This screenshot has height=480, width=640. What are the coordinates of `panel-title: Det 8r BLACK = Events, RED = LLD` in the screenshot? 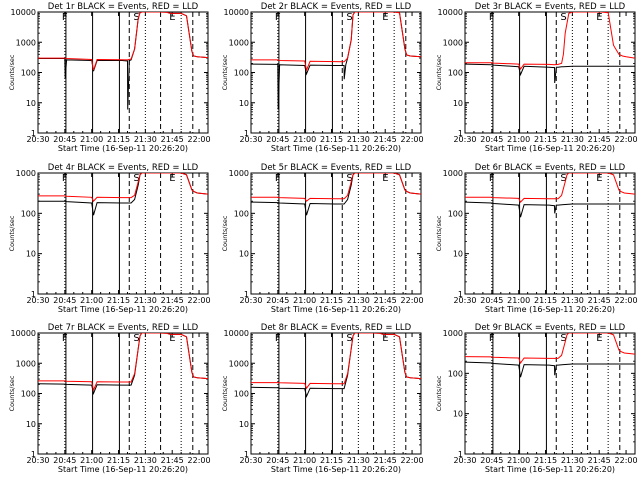 It's located at (336, 328).